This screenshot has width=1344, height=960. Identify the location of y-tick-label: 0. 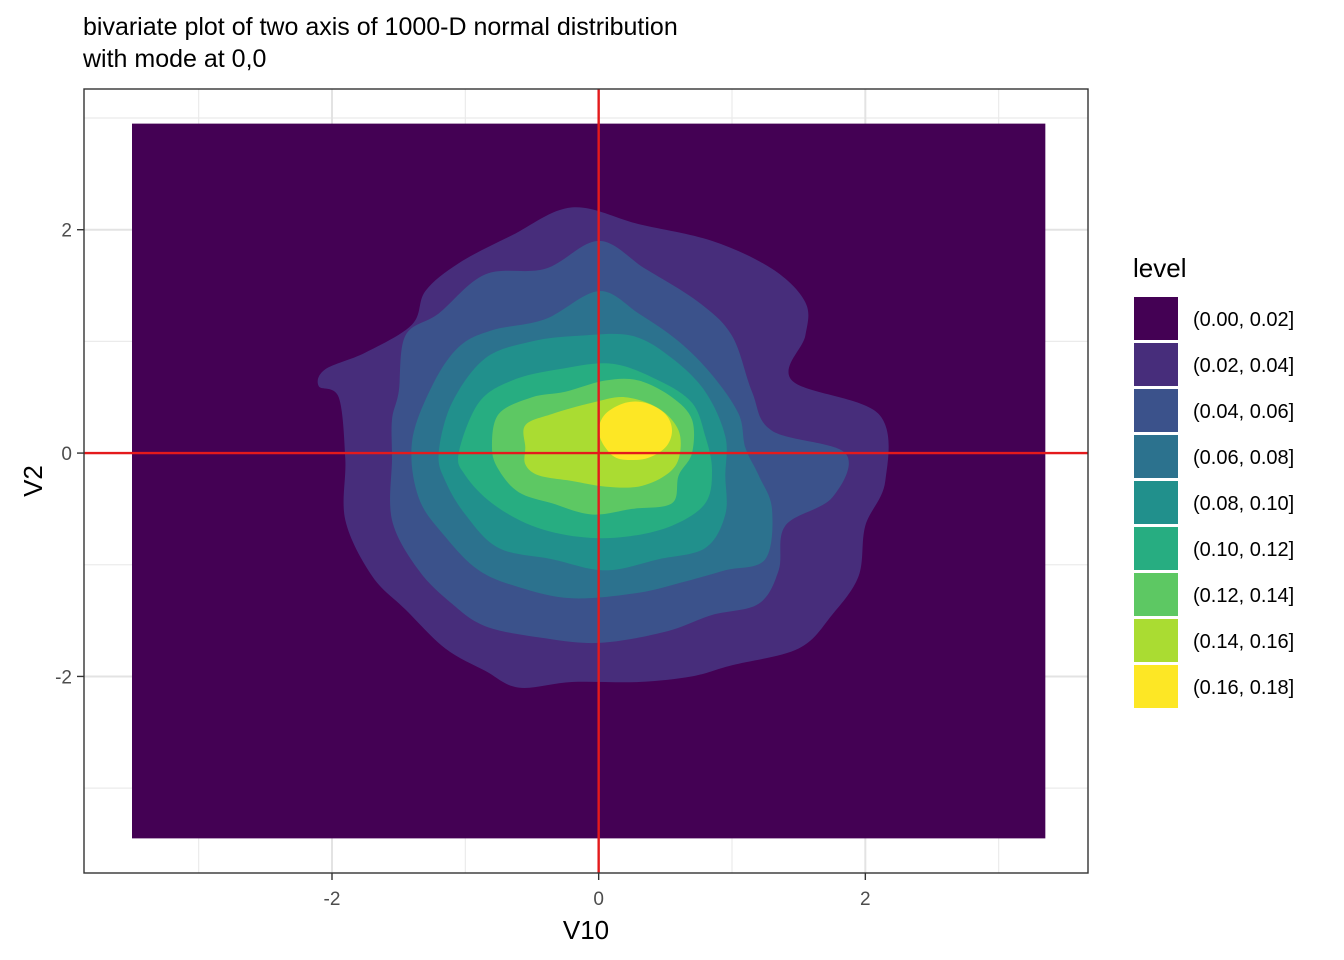
(66, 454).